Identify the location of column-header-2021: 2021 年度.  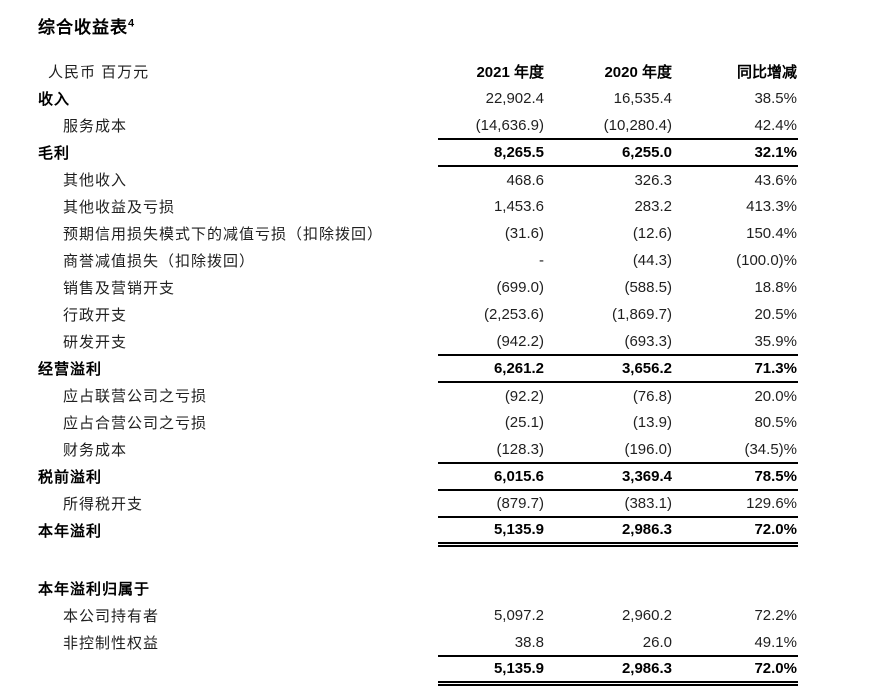
(510, 72).